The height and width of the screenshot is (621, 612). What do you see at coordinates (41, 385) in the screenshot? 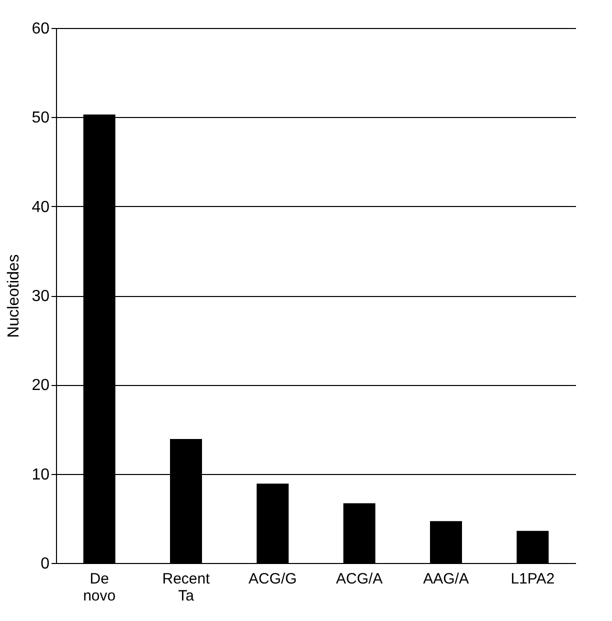
I see `y-tick-label: 20` at bounding box center [41, 385].